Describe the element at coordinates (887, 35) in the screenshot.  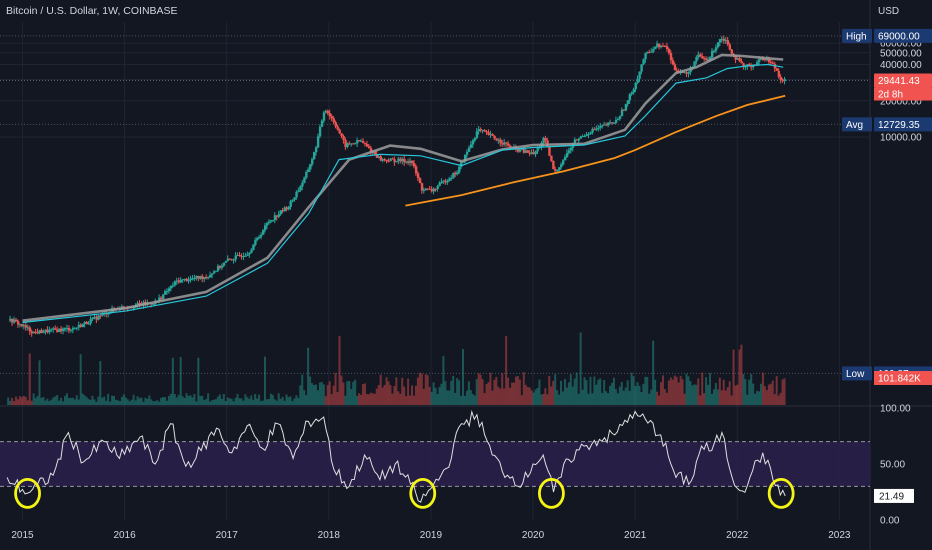
I see `high-tag: High 69000.00` at that location.